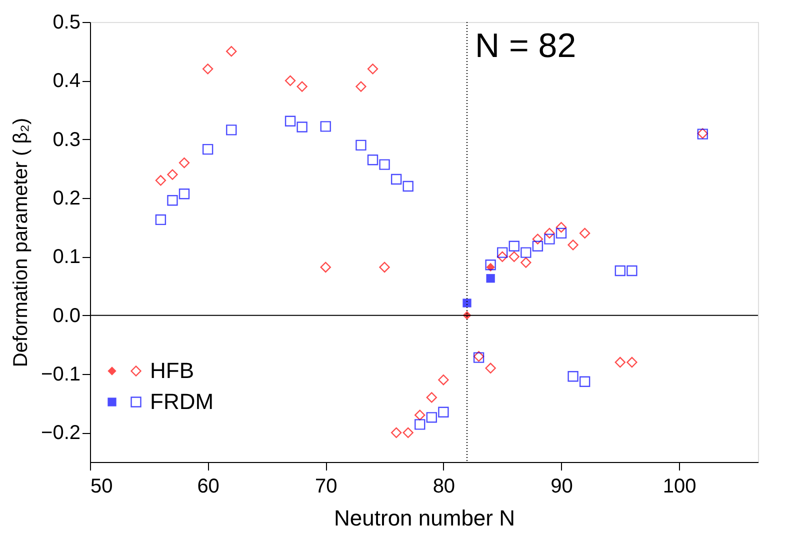  I want to click on y-tick-label: 0.0, so click(66, 315).